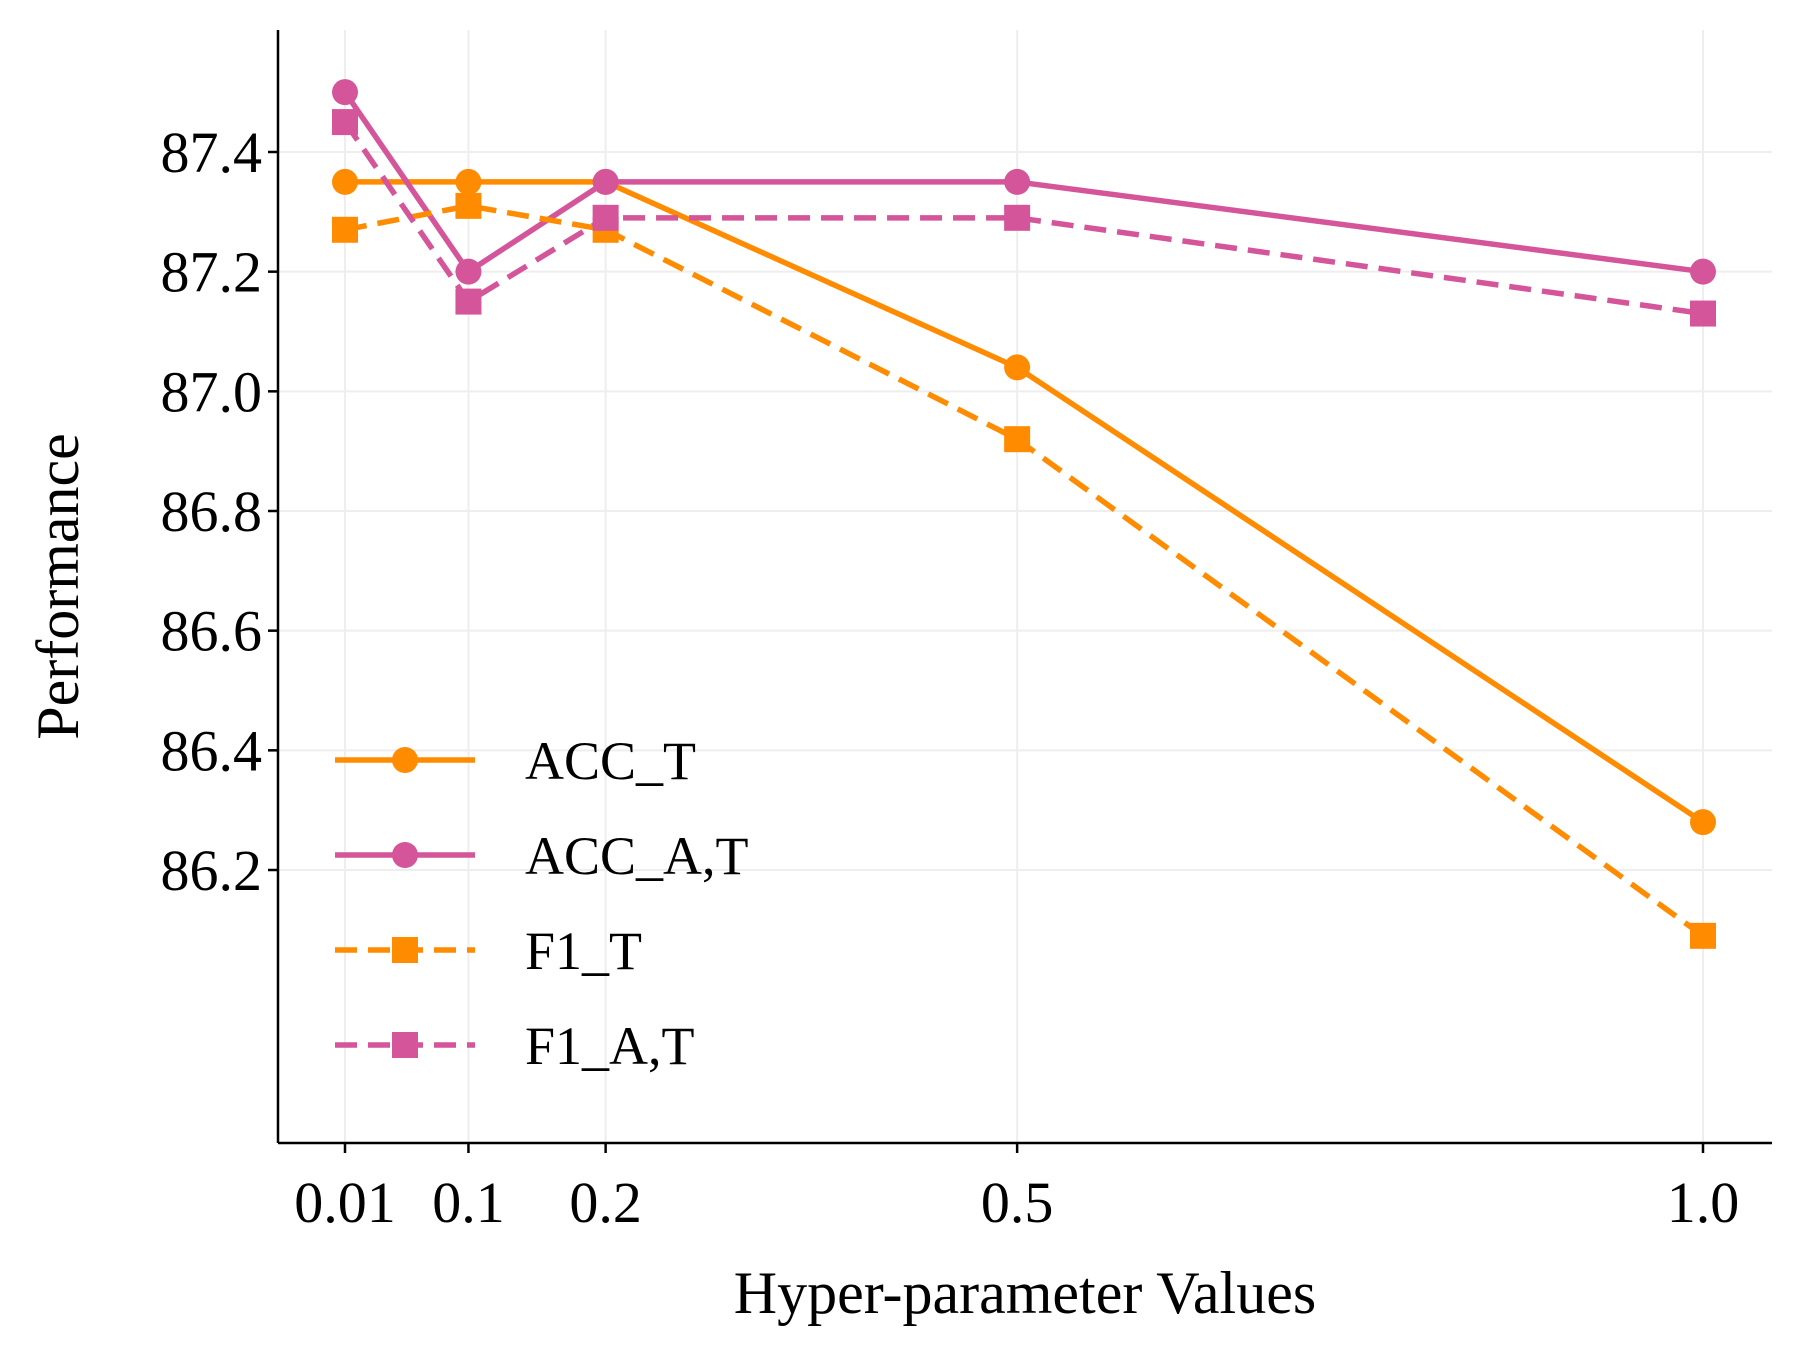 The image size is (1793, 1352). I want to click on x-tick-label: 1.0, so click(1703, 1202).